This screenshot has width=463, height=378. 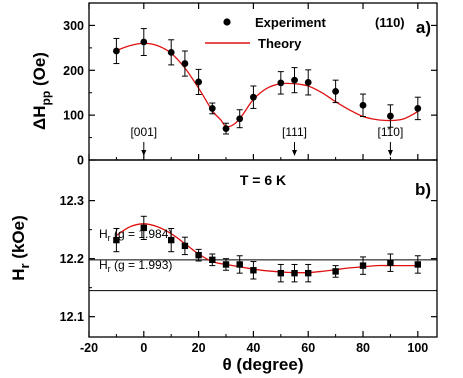 I want to click on legend-theory-label: Theory, so click(x=280, y=43).